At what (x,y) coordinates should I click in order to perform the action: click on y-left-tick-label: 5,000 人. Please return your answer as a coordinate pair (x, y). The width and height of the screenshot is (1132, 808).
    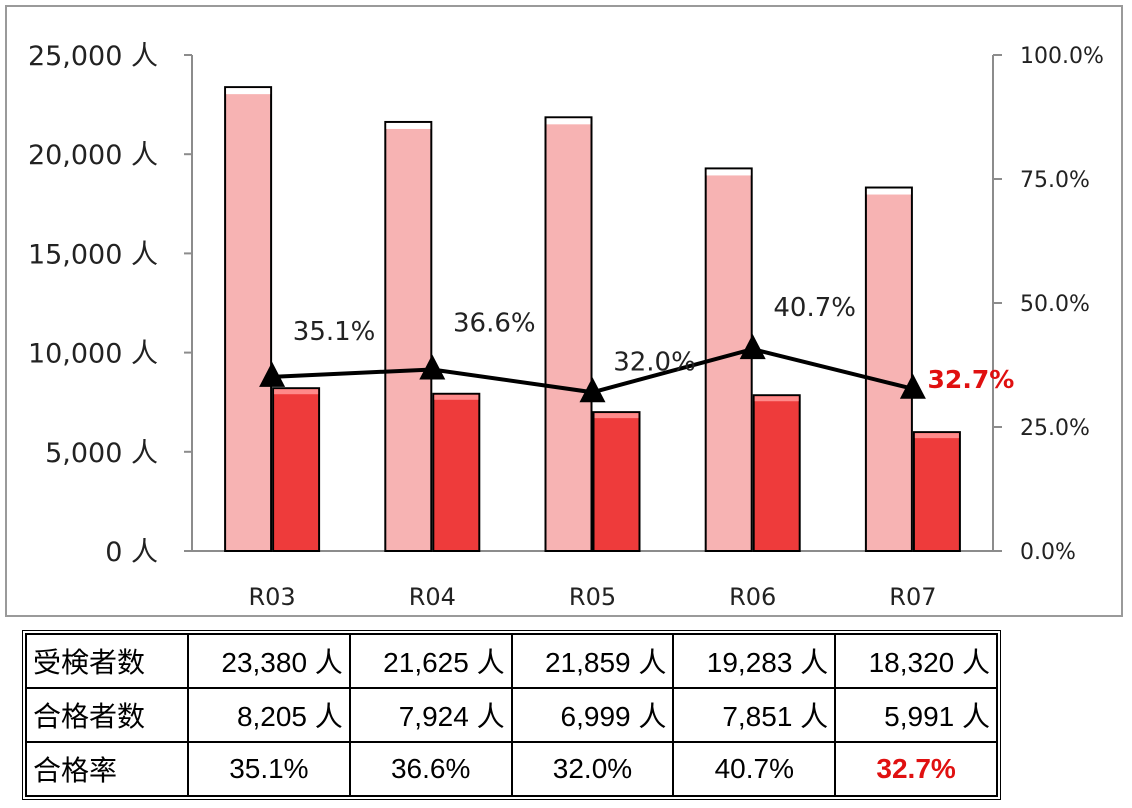
    Looking at the image, I should click on (101, 453).